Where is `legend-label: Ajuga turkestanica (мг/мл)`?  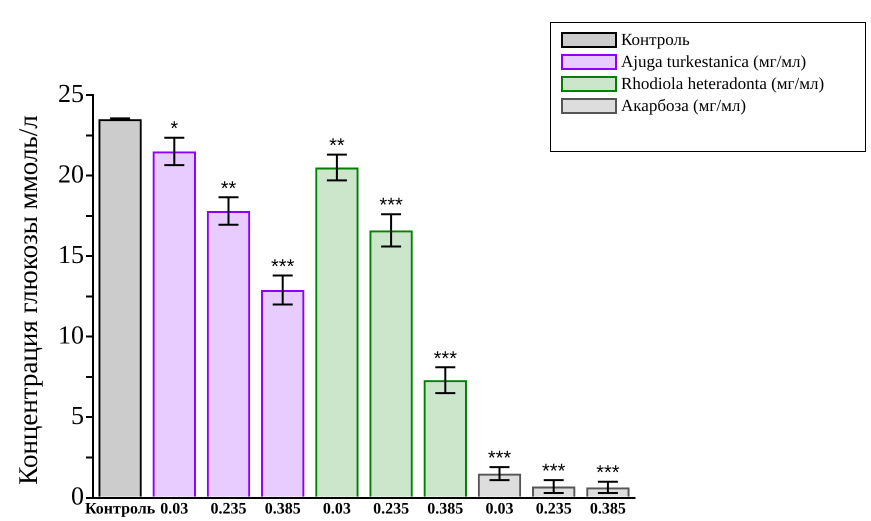 legend-label: Ajuga turkestanica (мг/мл) is located at coordinates (713, 62).